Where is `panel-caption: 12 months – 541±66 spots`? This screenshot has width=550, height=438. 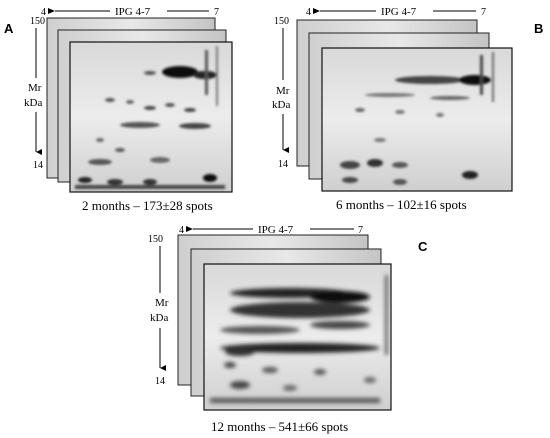 panel-caption: 12 months – 541±66 spots is located at coordinates (279, 426).